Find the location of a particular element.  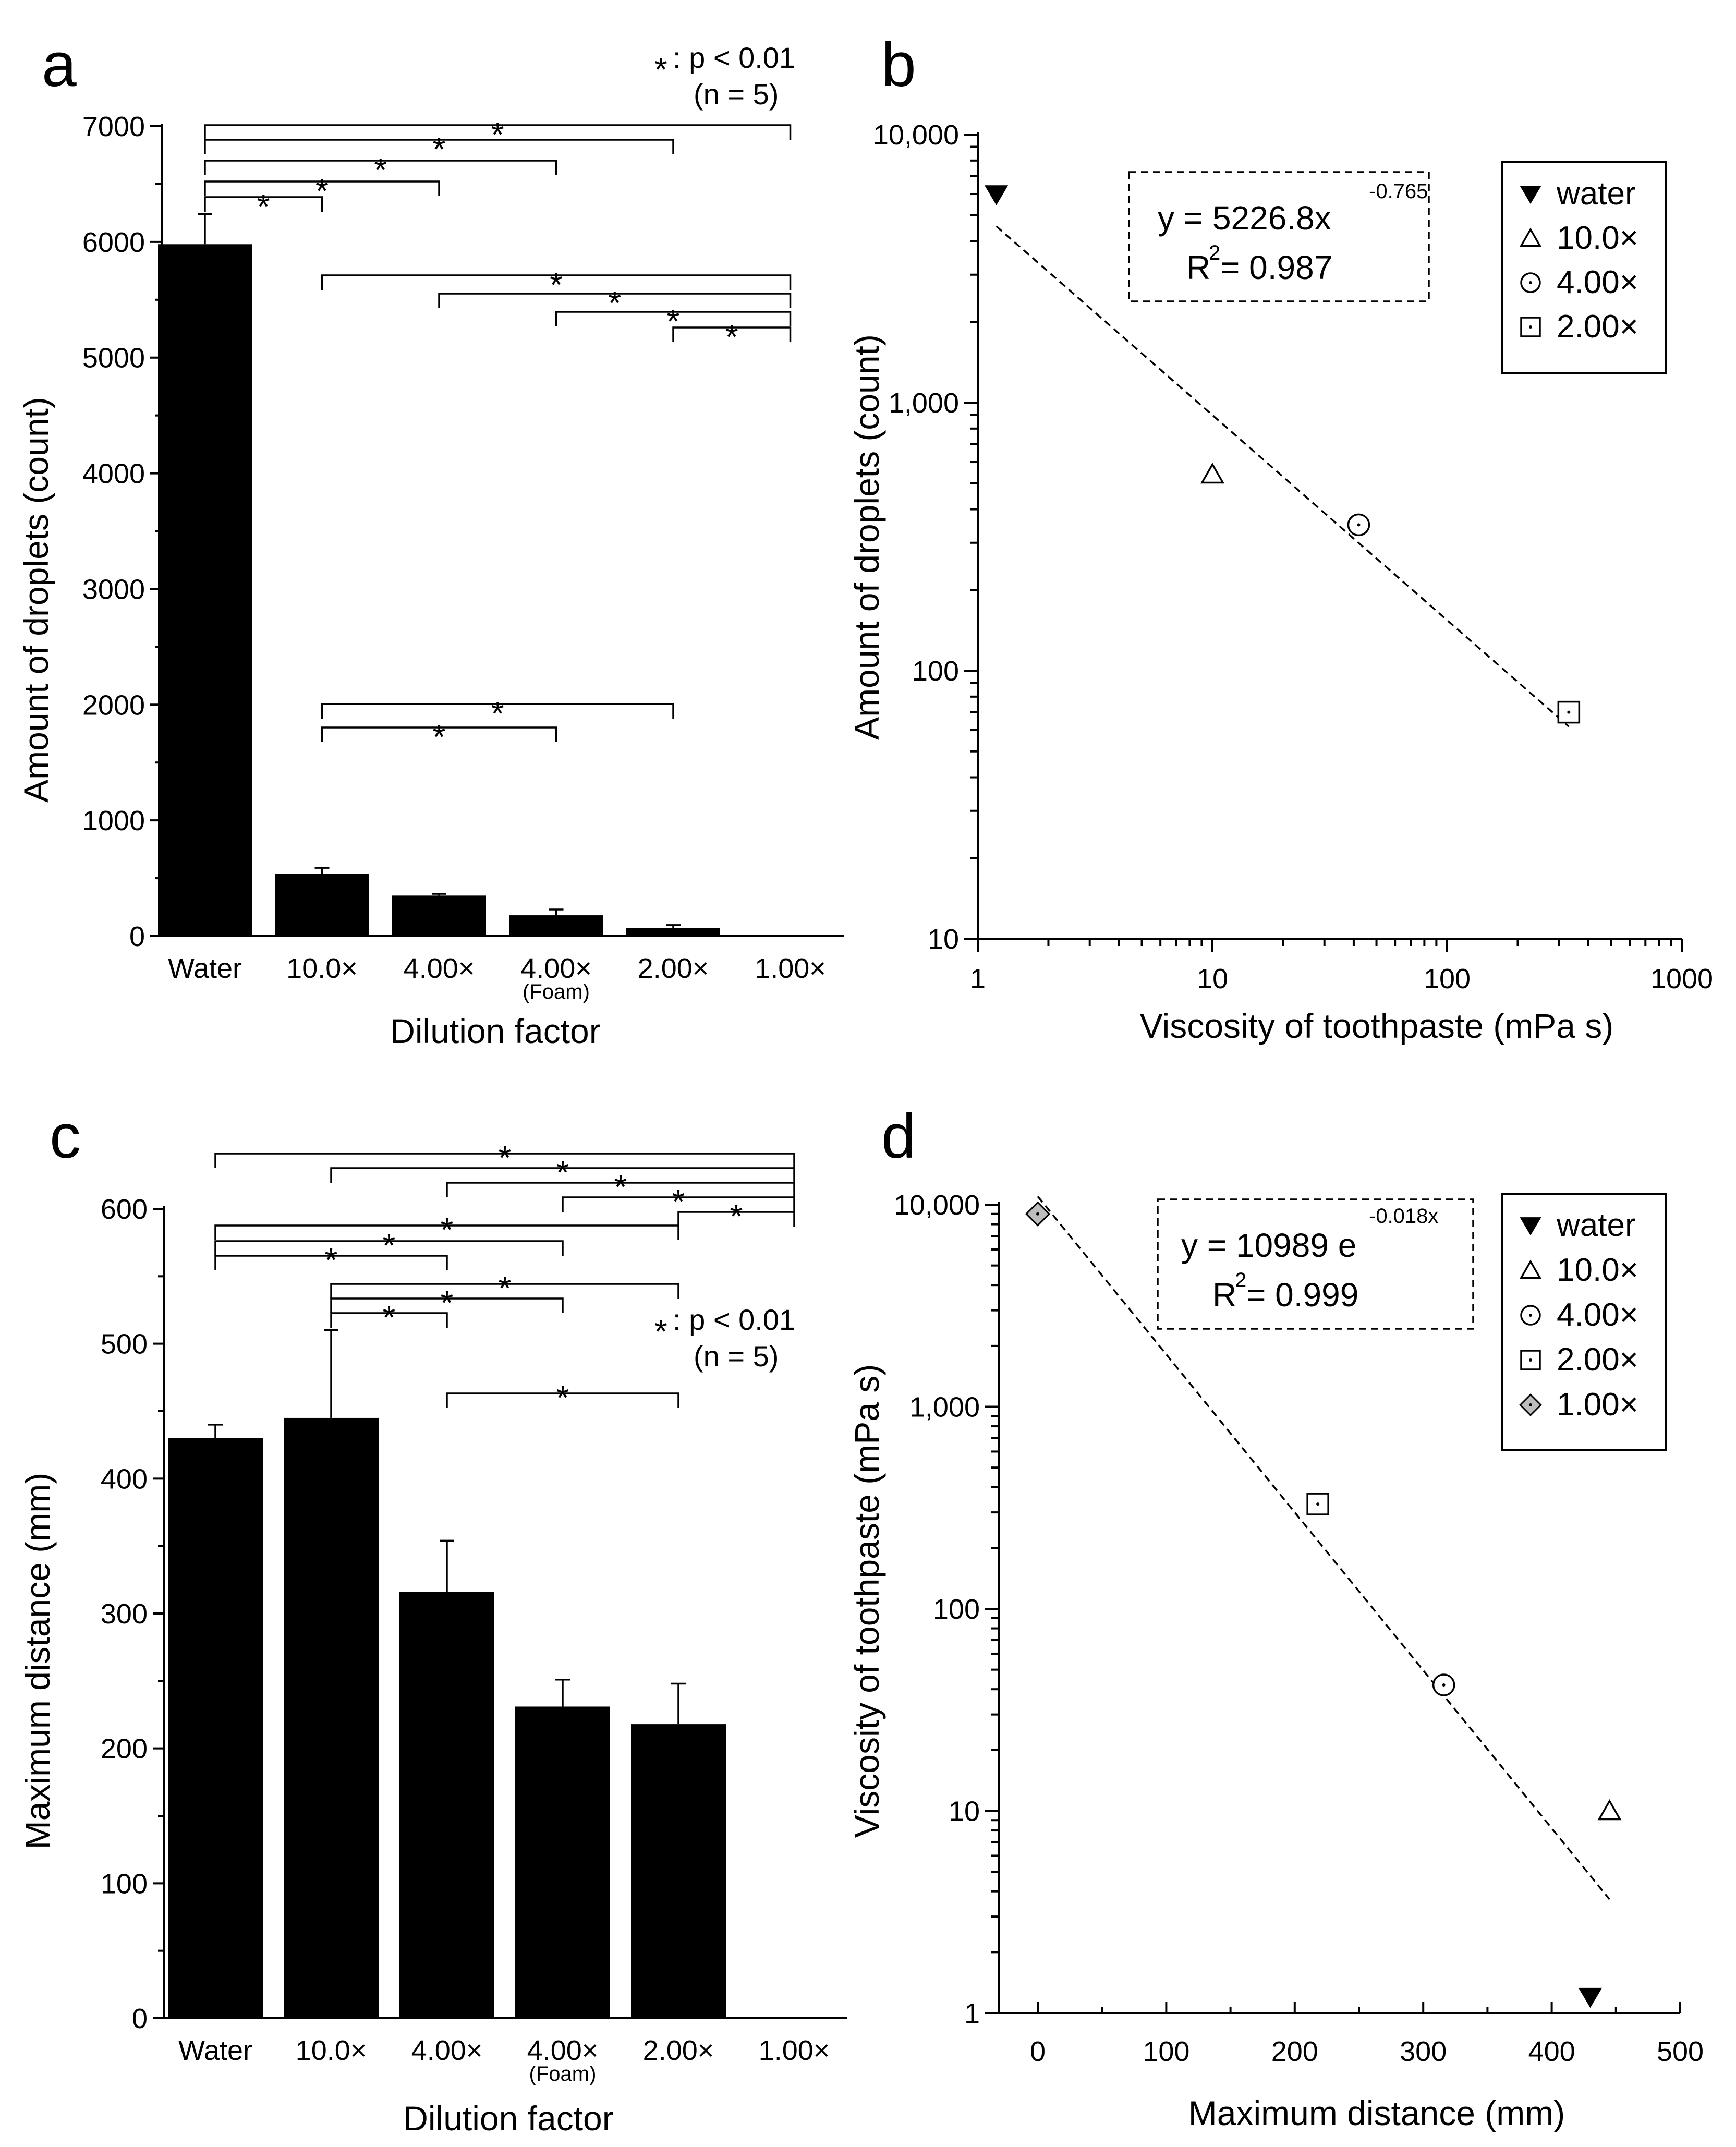

panel-d-xlabel: Maximum distance (mm) is located at coordinates (1376, 2113).